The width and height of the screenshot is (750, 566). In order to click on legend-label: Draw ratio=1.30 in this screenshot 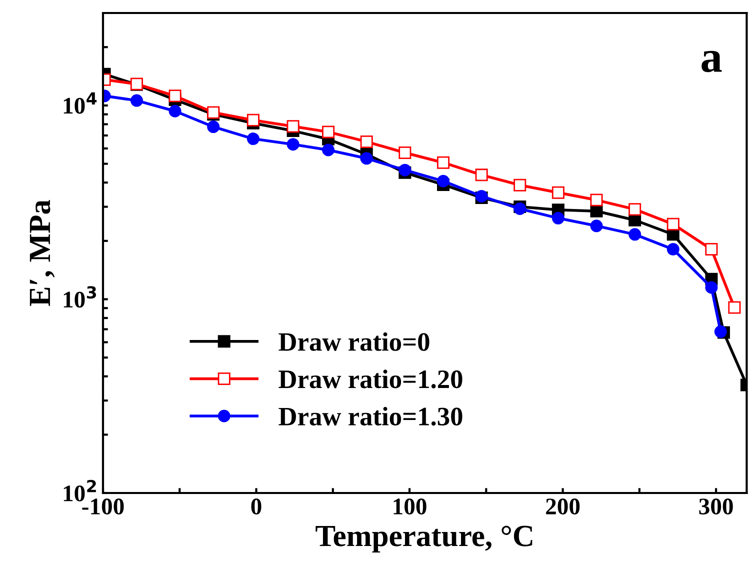, I will do `click(370, 416)`.